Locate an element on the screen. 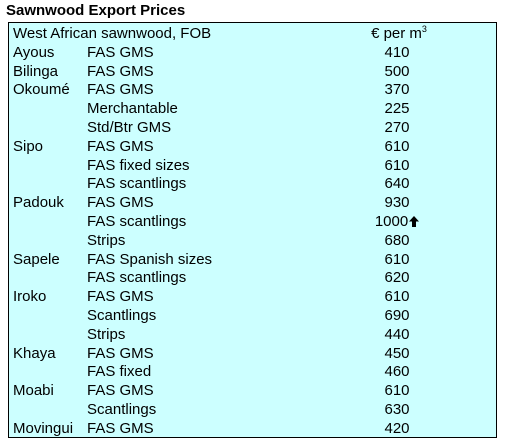 This screenshot has width=505, height=448. price-cell: 630 is located at coordinates (397, 410).